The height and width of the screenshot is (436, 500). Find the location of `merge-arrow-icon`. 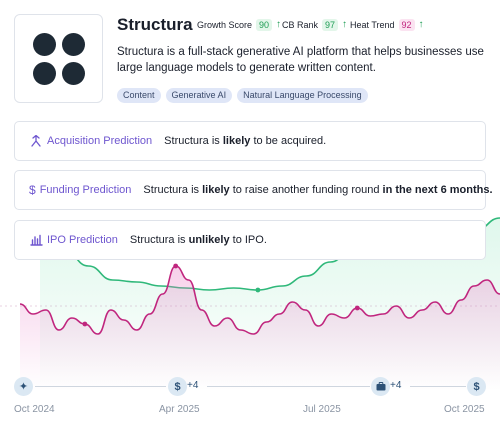

merge-arrow-icon is located at coordinates (36, 141).